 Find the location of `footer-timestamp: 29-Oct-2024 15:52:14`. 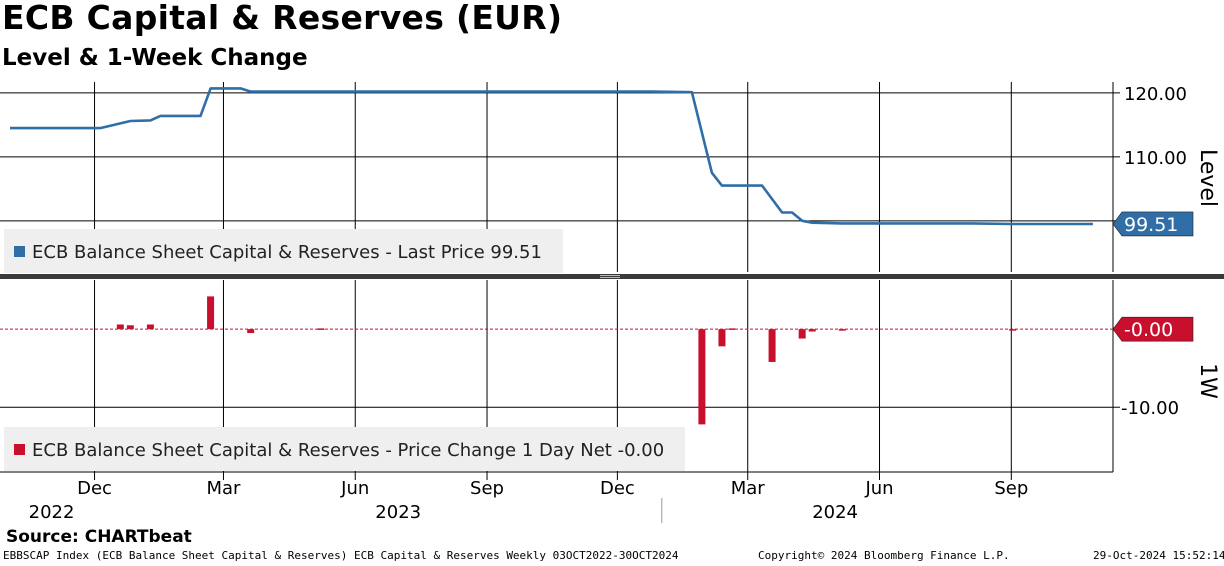

footer-timestamp: 29-Oct-2024 15:52:14 is located at coordinates (1158, 555).